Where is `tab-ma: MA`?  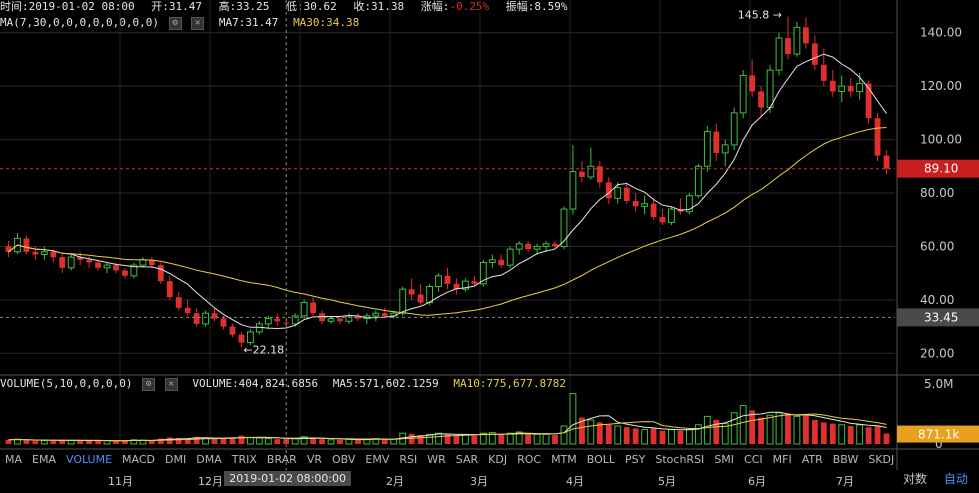 tab-ma: MA is located at coordinates (14, 459).